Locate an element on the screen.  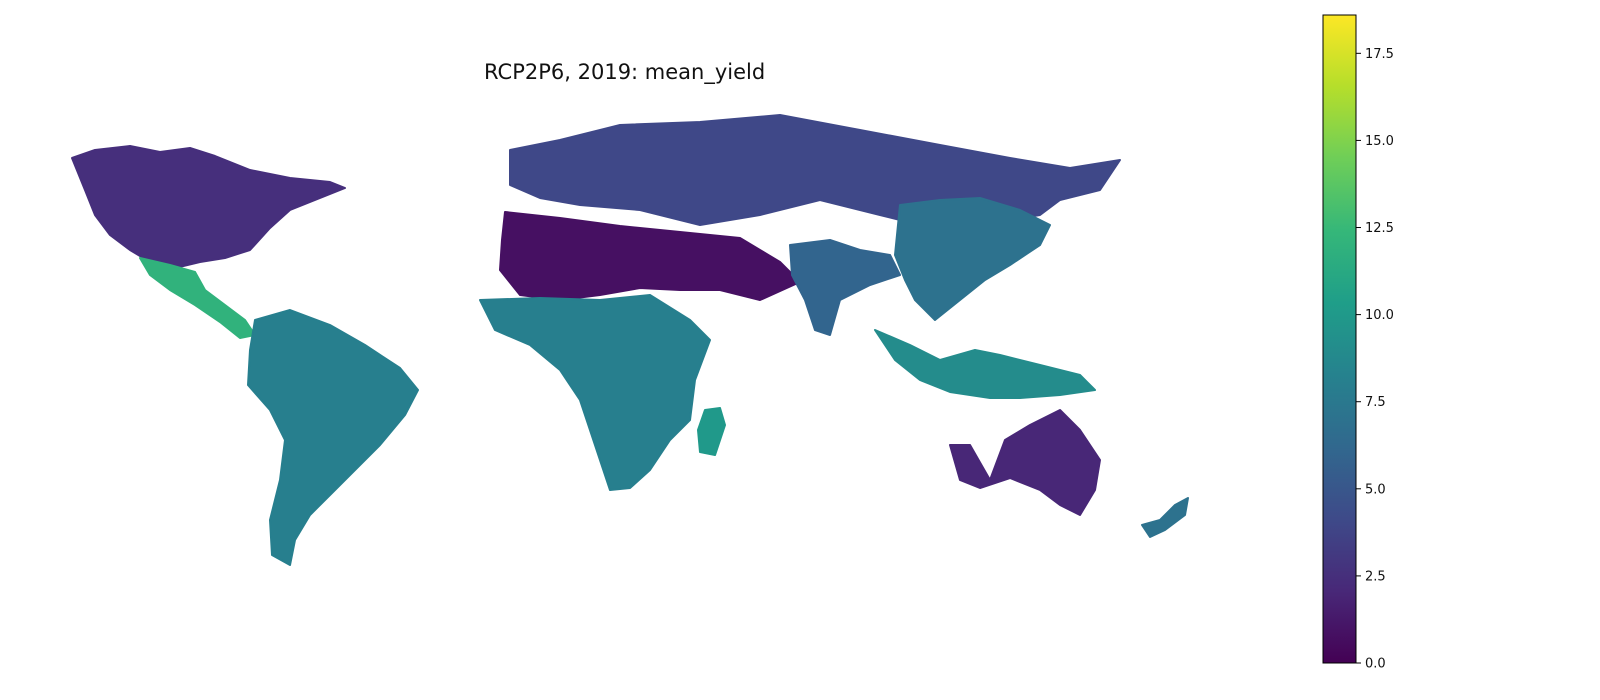
region-south-america is located at coordinates (333, 437).